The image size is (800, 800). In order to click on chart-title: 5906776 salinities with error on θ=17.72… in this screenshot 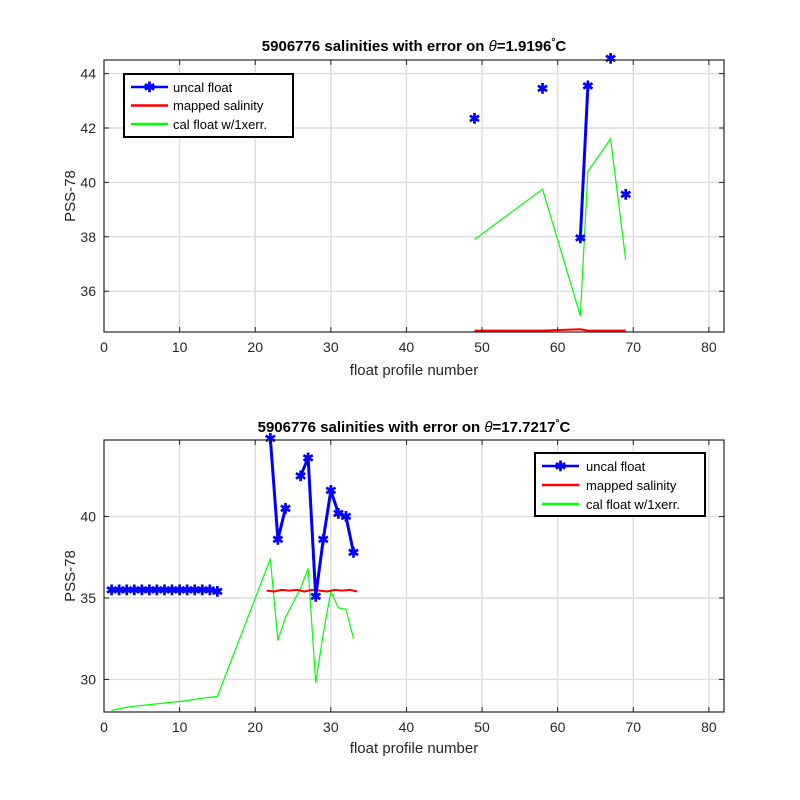, I will do `click(414, 427)`.